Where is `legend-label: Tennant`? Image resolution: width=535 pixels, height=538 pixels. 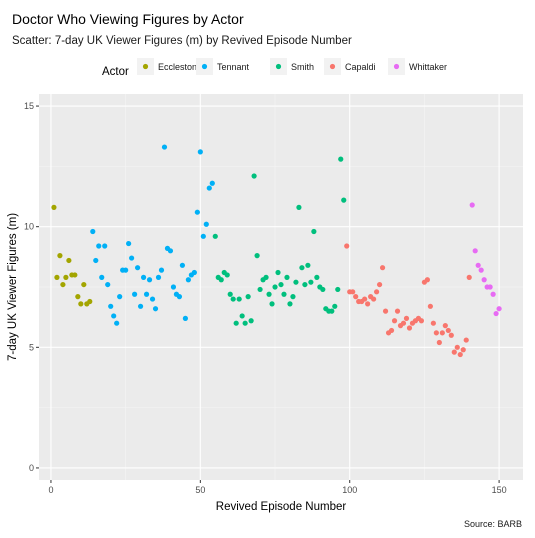
legend-label: Tennant is located at coordinates (233, 67).